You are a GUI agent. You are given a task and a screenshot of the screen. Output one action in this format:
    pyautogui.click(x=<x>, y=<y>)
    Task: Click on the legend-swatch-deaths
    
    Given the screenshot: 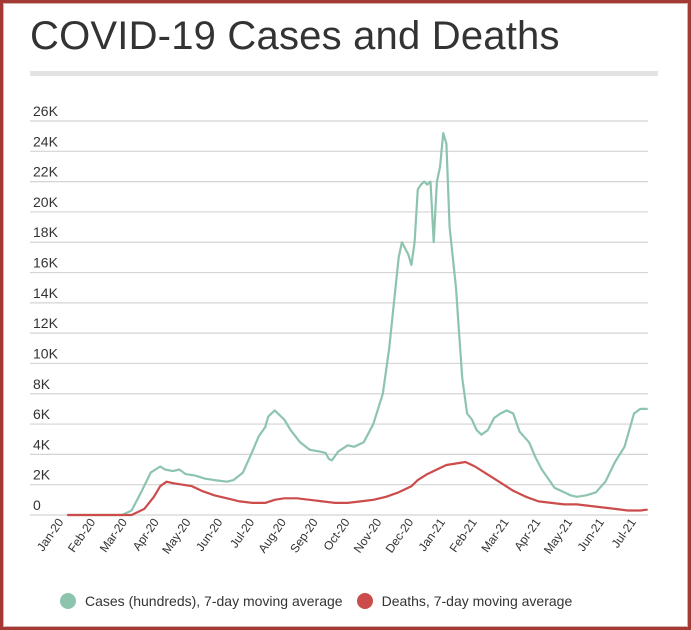 What is the action you would take?
    pyautogui.click(x=364, y=601)
    